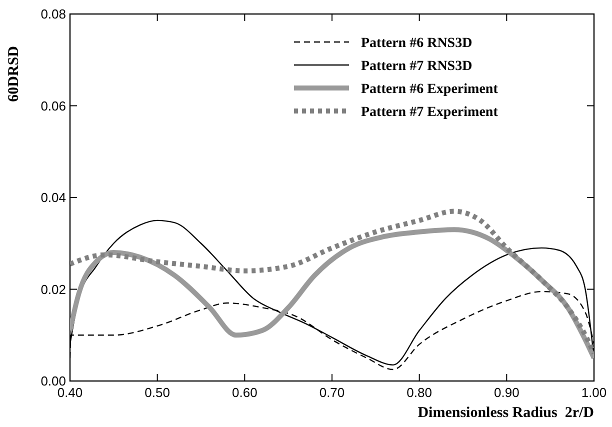 This screenshot has width=612, height=427. What do you see at coordinates (53, 197) in the screenshot?
I see `y-tick-label: 0.04` at bounding box center [53, 197].